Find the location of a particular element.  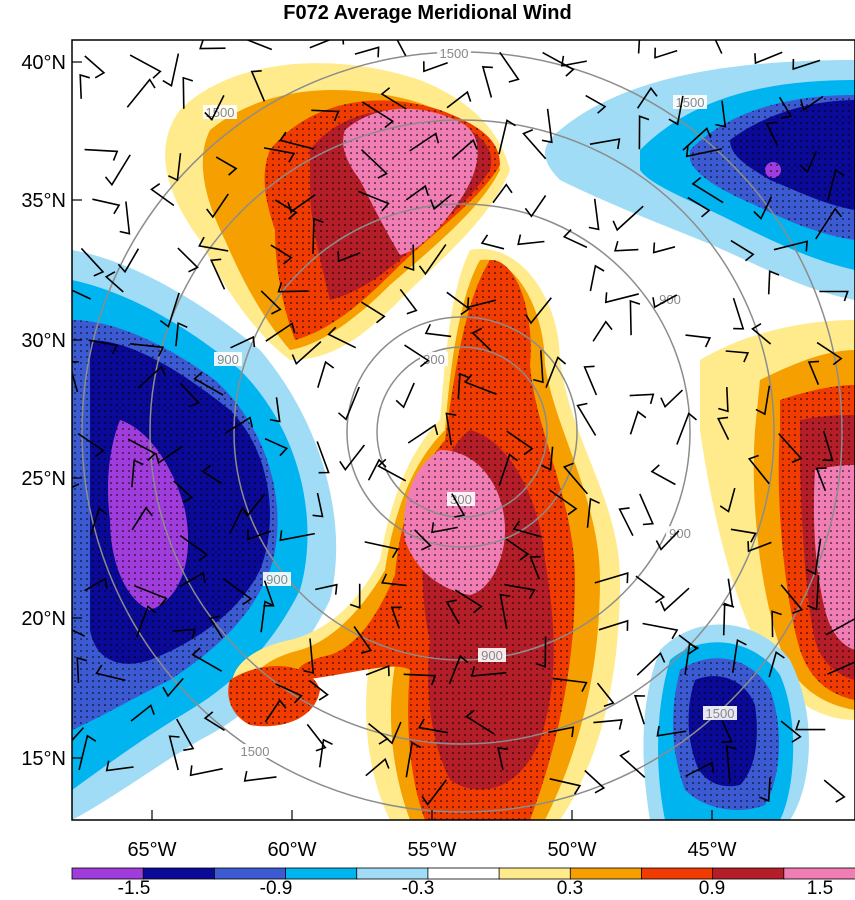

positive-region-east is located at coordinates (777, 520).